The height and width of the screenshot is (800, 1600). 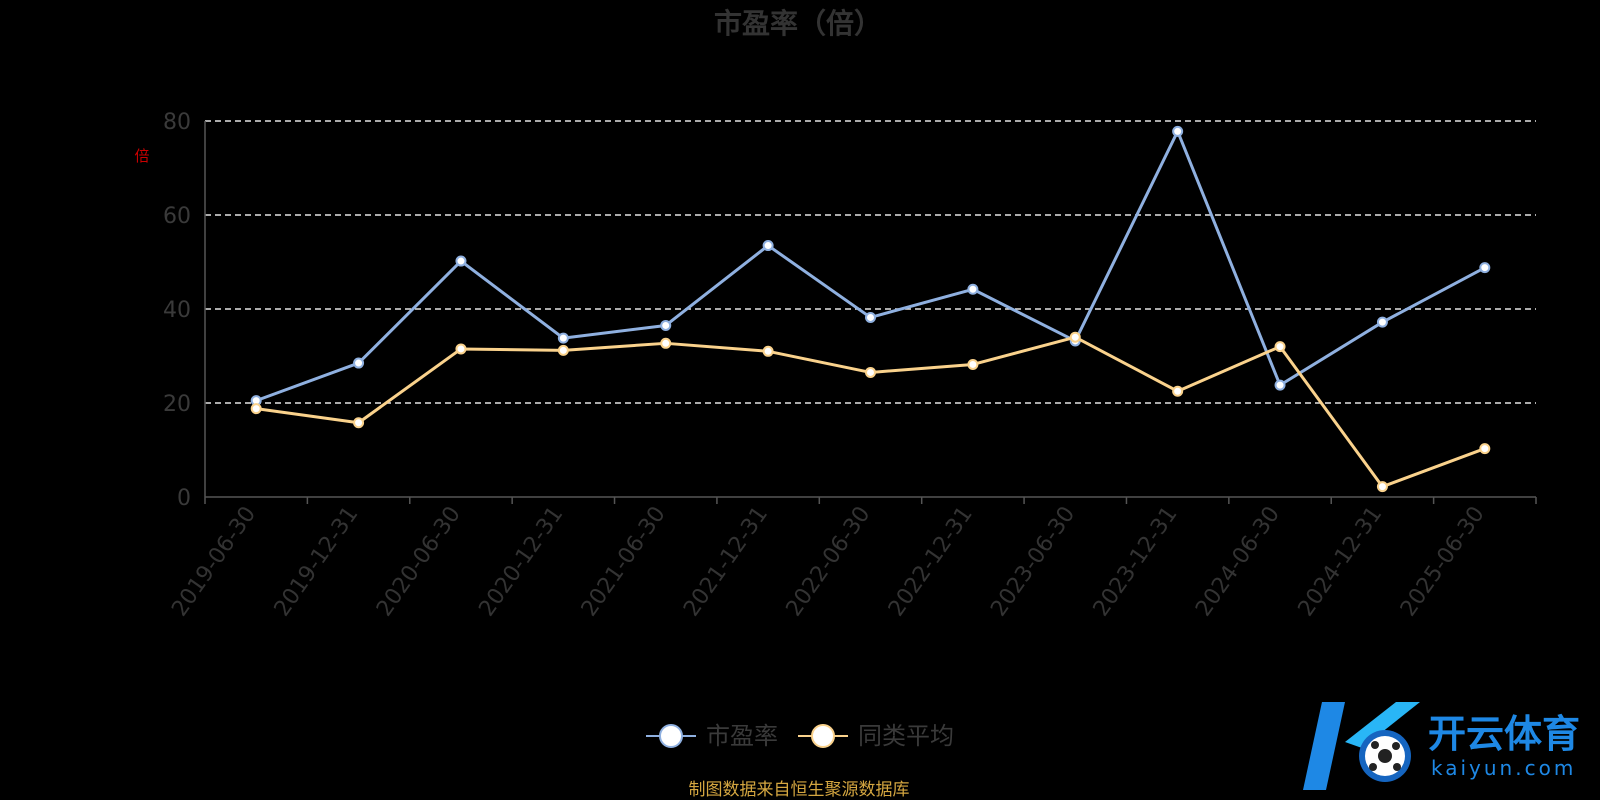 What do you see at coordinates (742, 736) in the screenshot?
I see `legend-label-pe: 市盈率` at bounding box center [742, 736].